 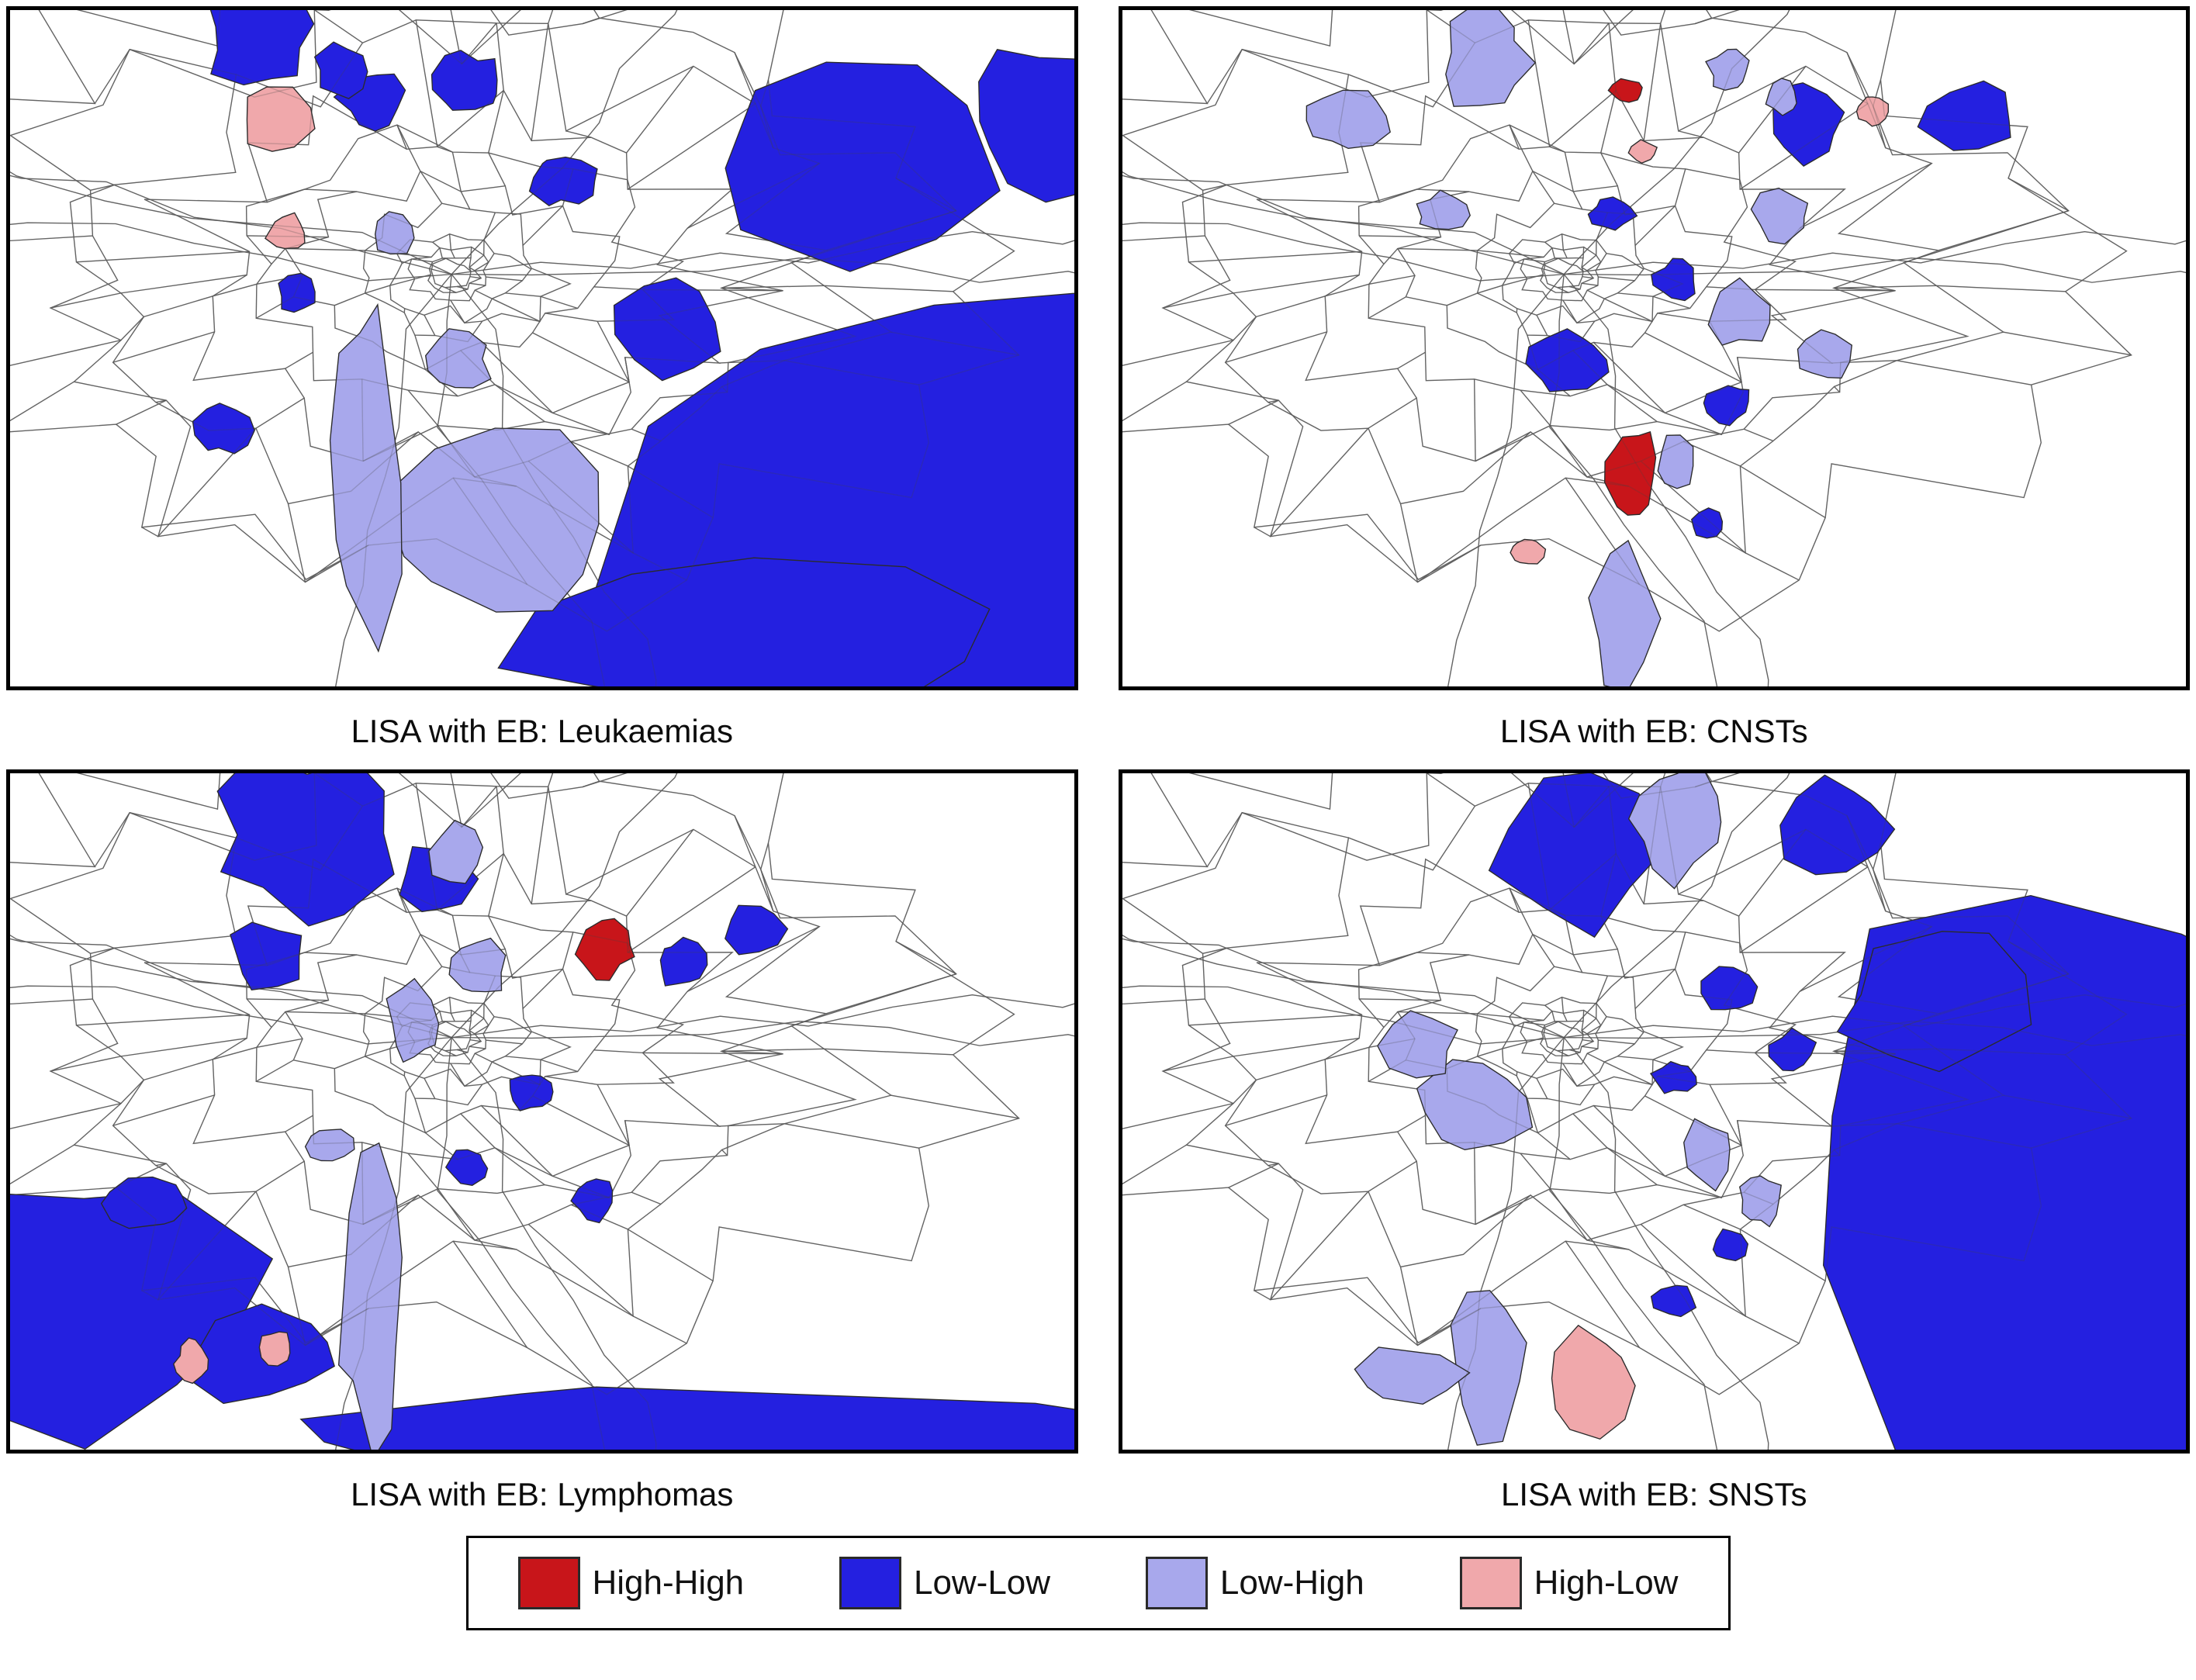 What do you see at coordinates (1490, 1583) in the screenshot?
I see `legend-swatch-high-low` at bounding box center [1490, 1583].